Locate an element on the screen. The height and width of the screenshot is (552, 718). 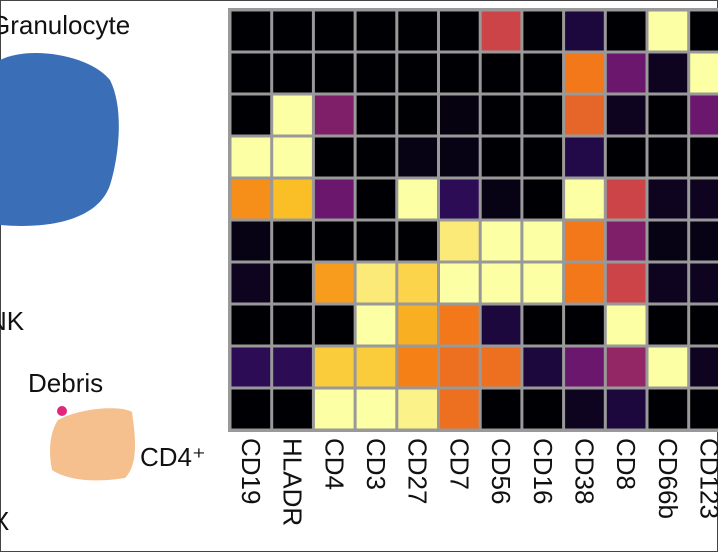
cluster-label: CD4⁺ is located at coordinates (173, 457).